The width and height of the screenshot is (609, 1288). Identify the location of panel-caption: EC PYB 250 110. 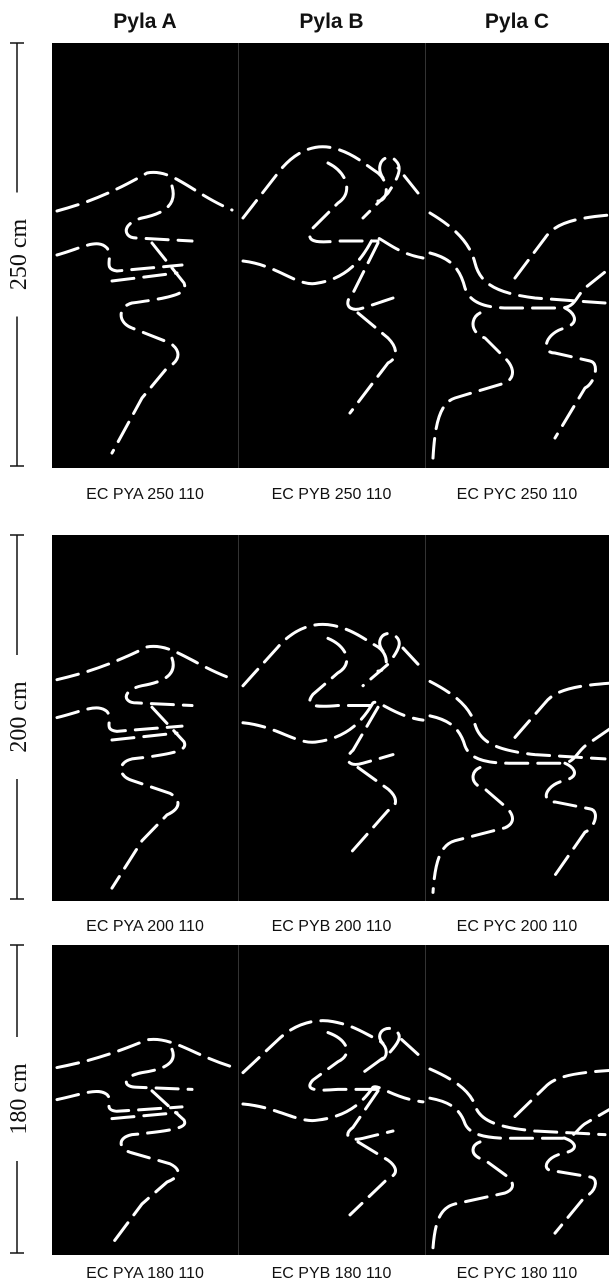
(332, 494).